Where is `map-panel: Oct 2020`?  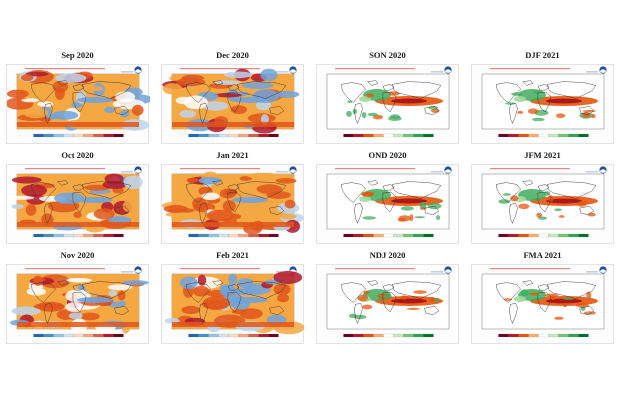 map-panel: Oct 2020 is located at coordinates (77, 198).